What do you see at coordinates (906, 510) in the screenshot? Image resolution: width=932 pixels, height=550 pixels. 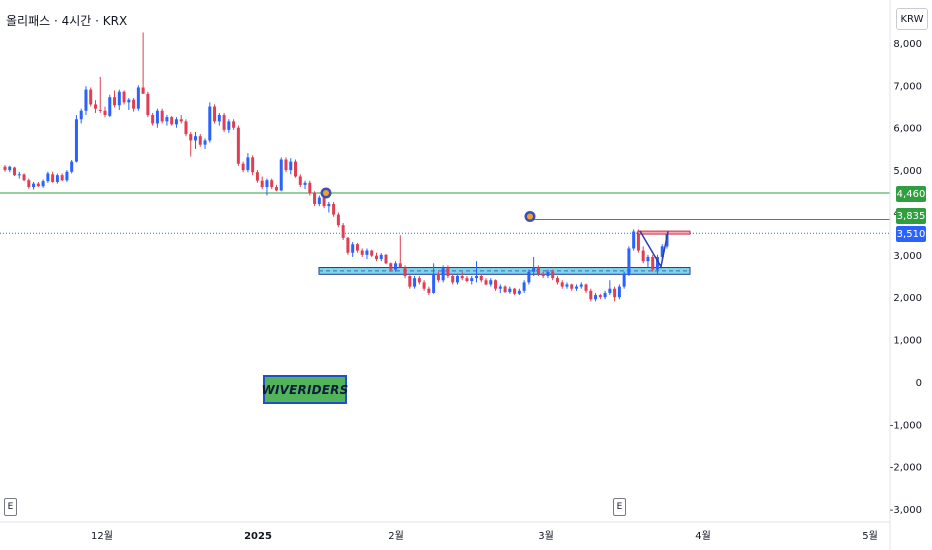 I see `y-tick-label: -3,000` at bounding box center [906, 510].